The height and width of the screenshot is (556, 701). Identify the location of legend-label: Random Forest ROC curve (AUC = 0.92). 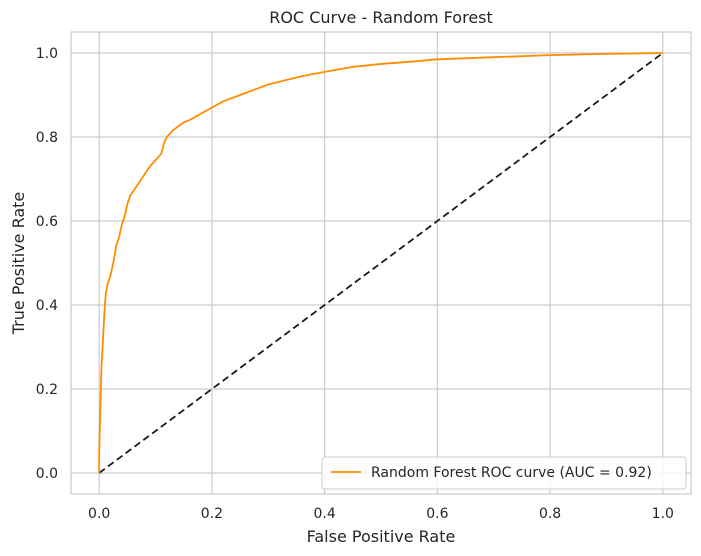
(511, 473).